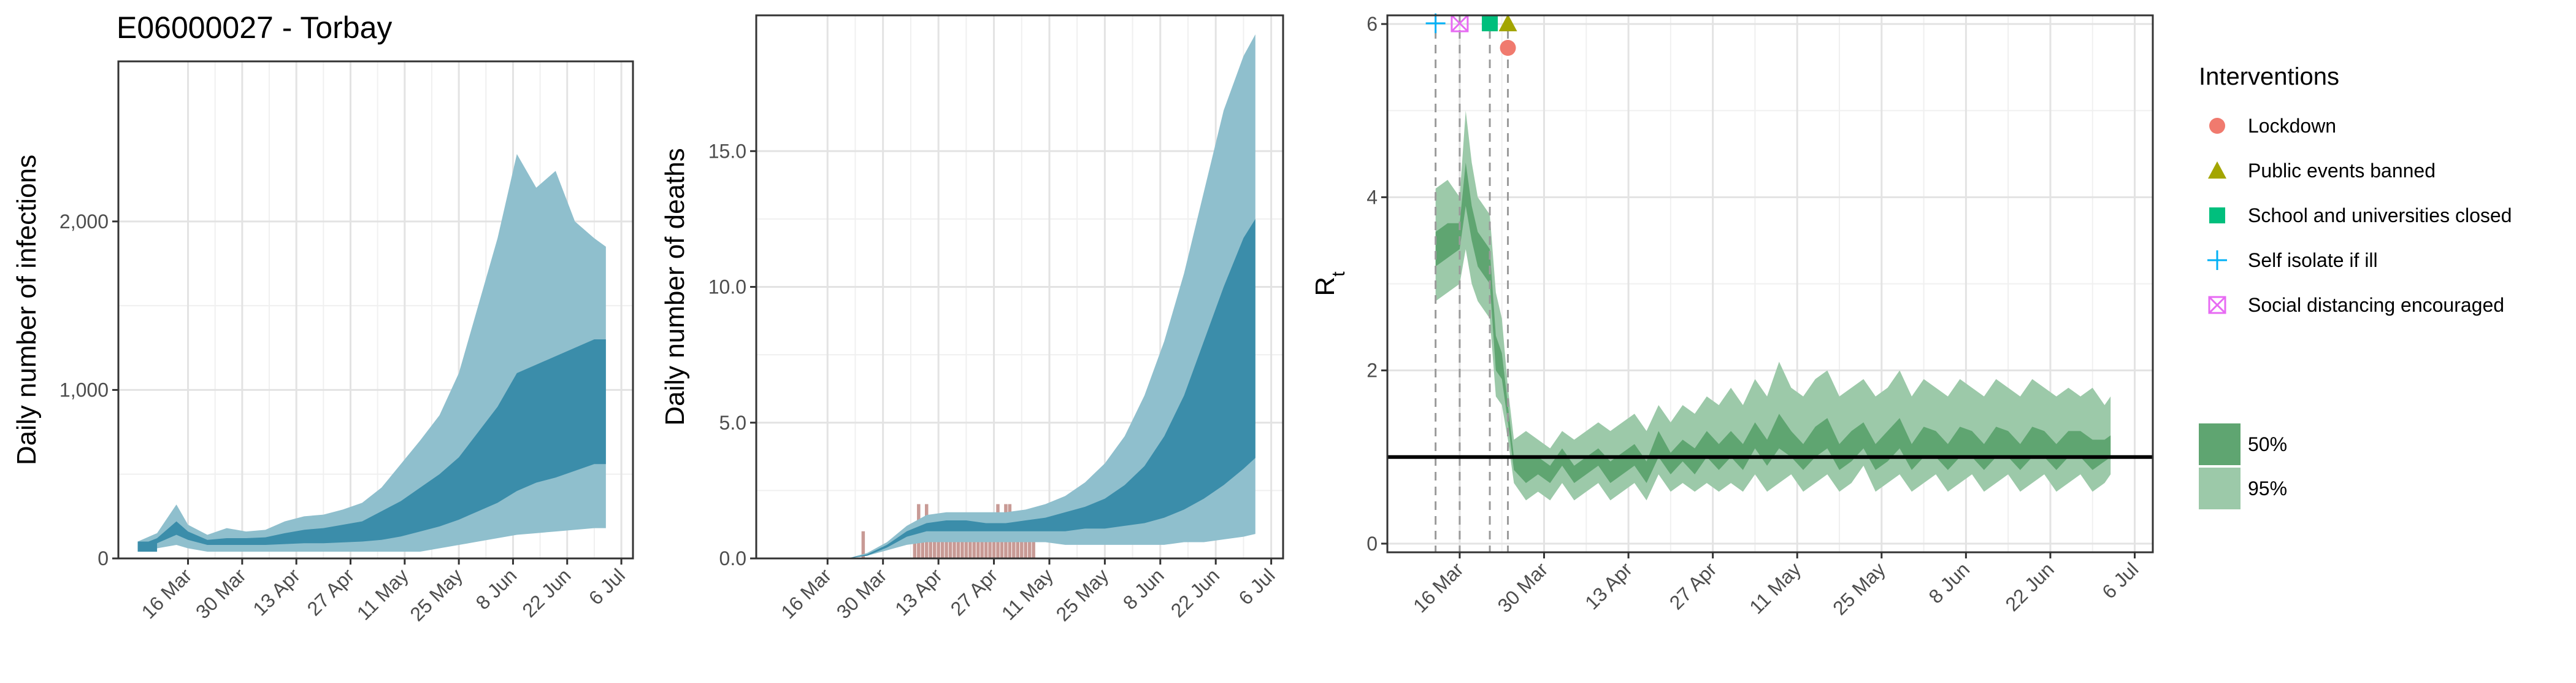 This screenshot has height=683, width=2576. What do you see at coordinates (1522, 587) in the screenshot?
I see `rt-x-tick-label: 30 Mar` at bounding box center [1522, 587].